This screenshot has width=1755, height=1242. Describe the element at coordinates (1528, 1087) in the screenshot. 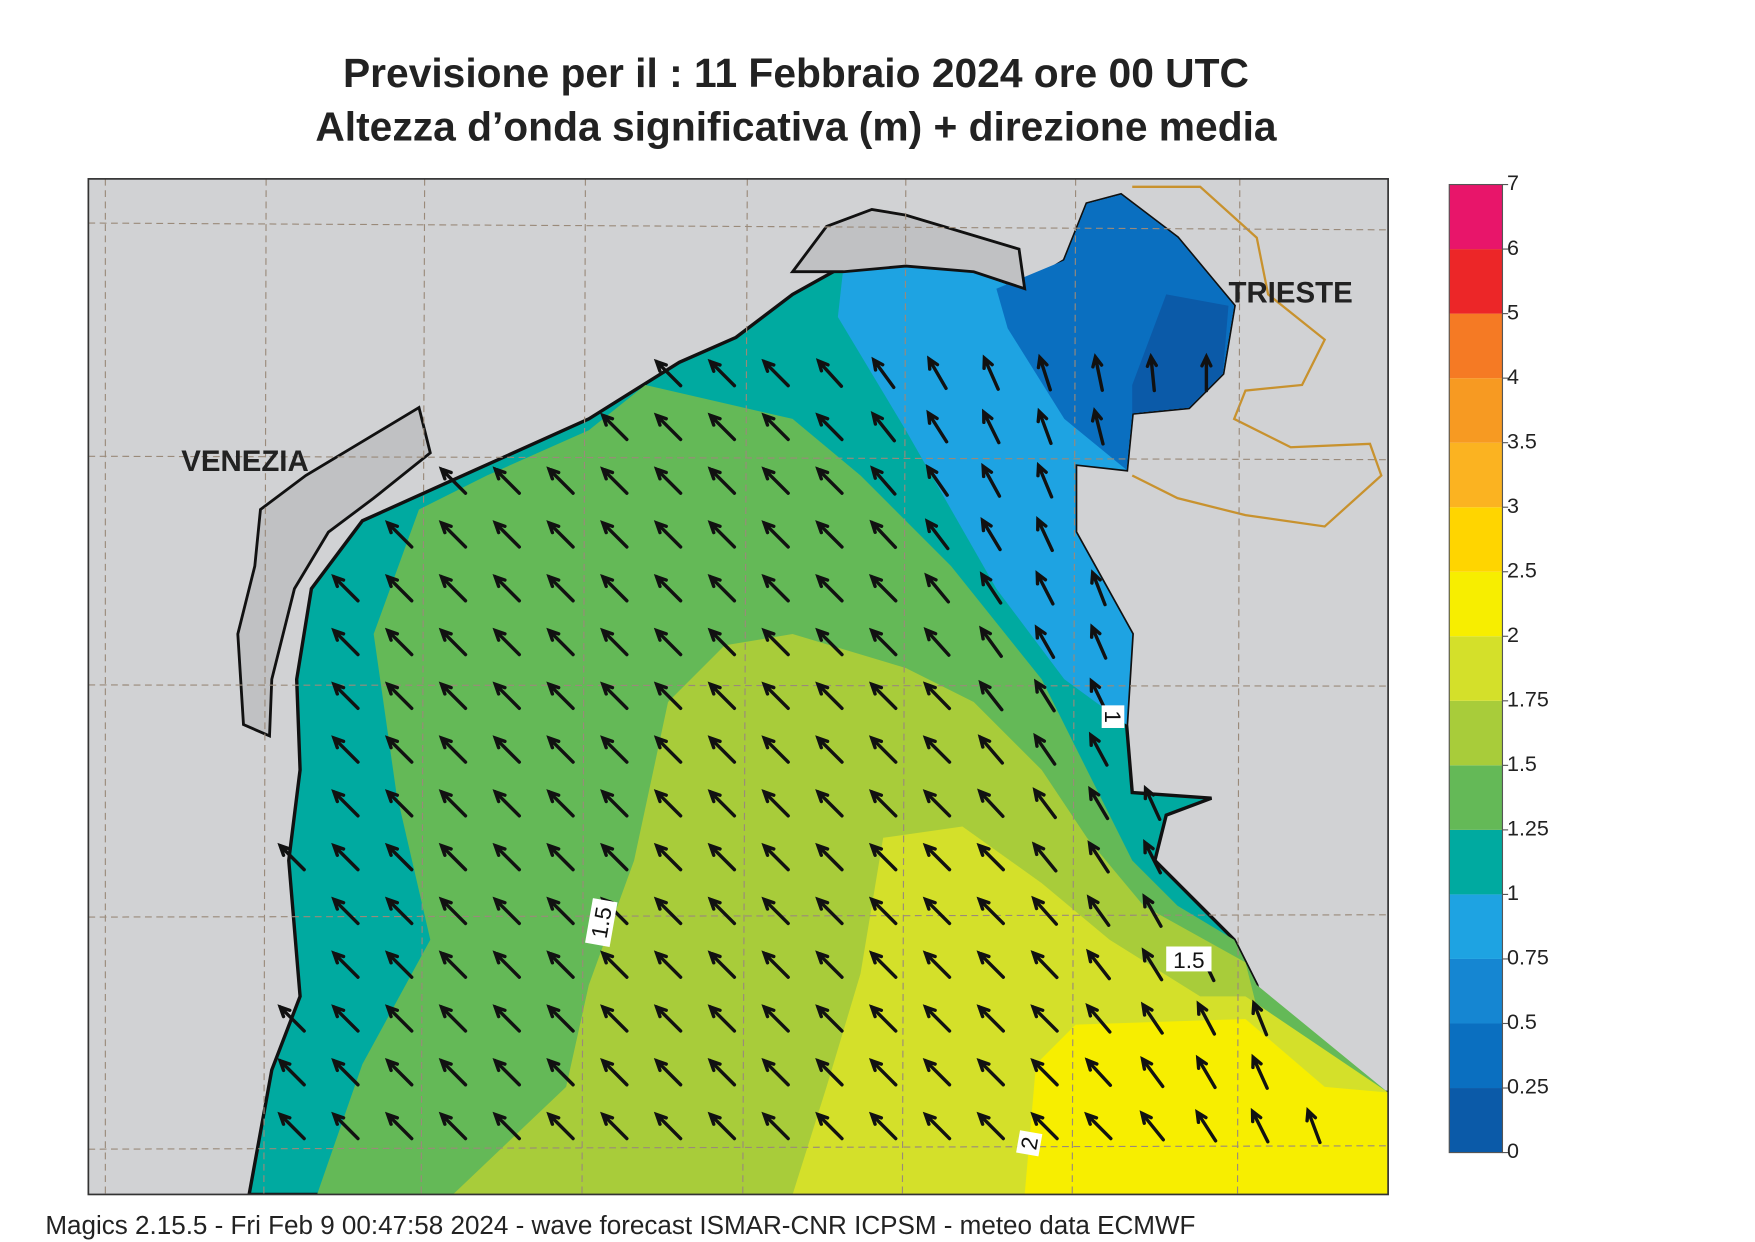

I see `colorbar-tick-label: 0.25` at that location.